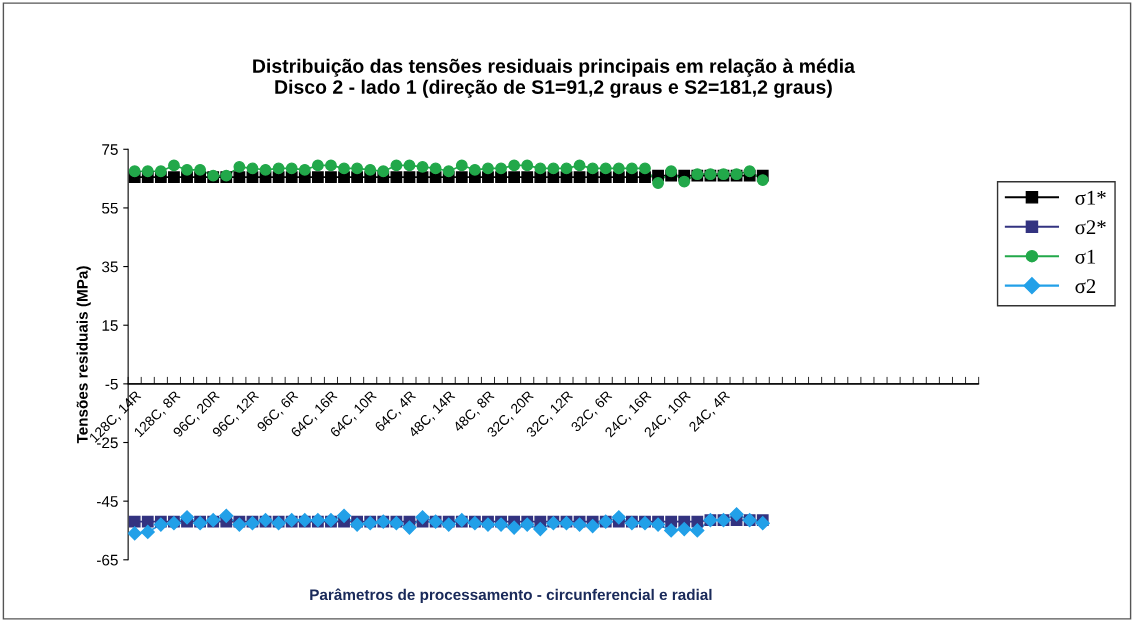 This screenshot has width=1134, height=622. What do you see at coordinates (110, 149) in the screenshot?
I see `y-tick-label: 75` at bounding box center [110, 149].